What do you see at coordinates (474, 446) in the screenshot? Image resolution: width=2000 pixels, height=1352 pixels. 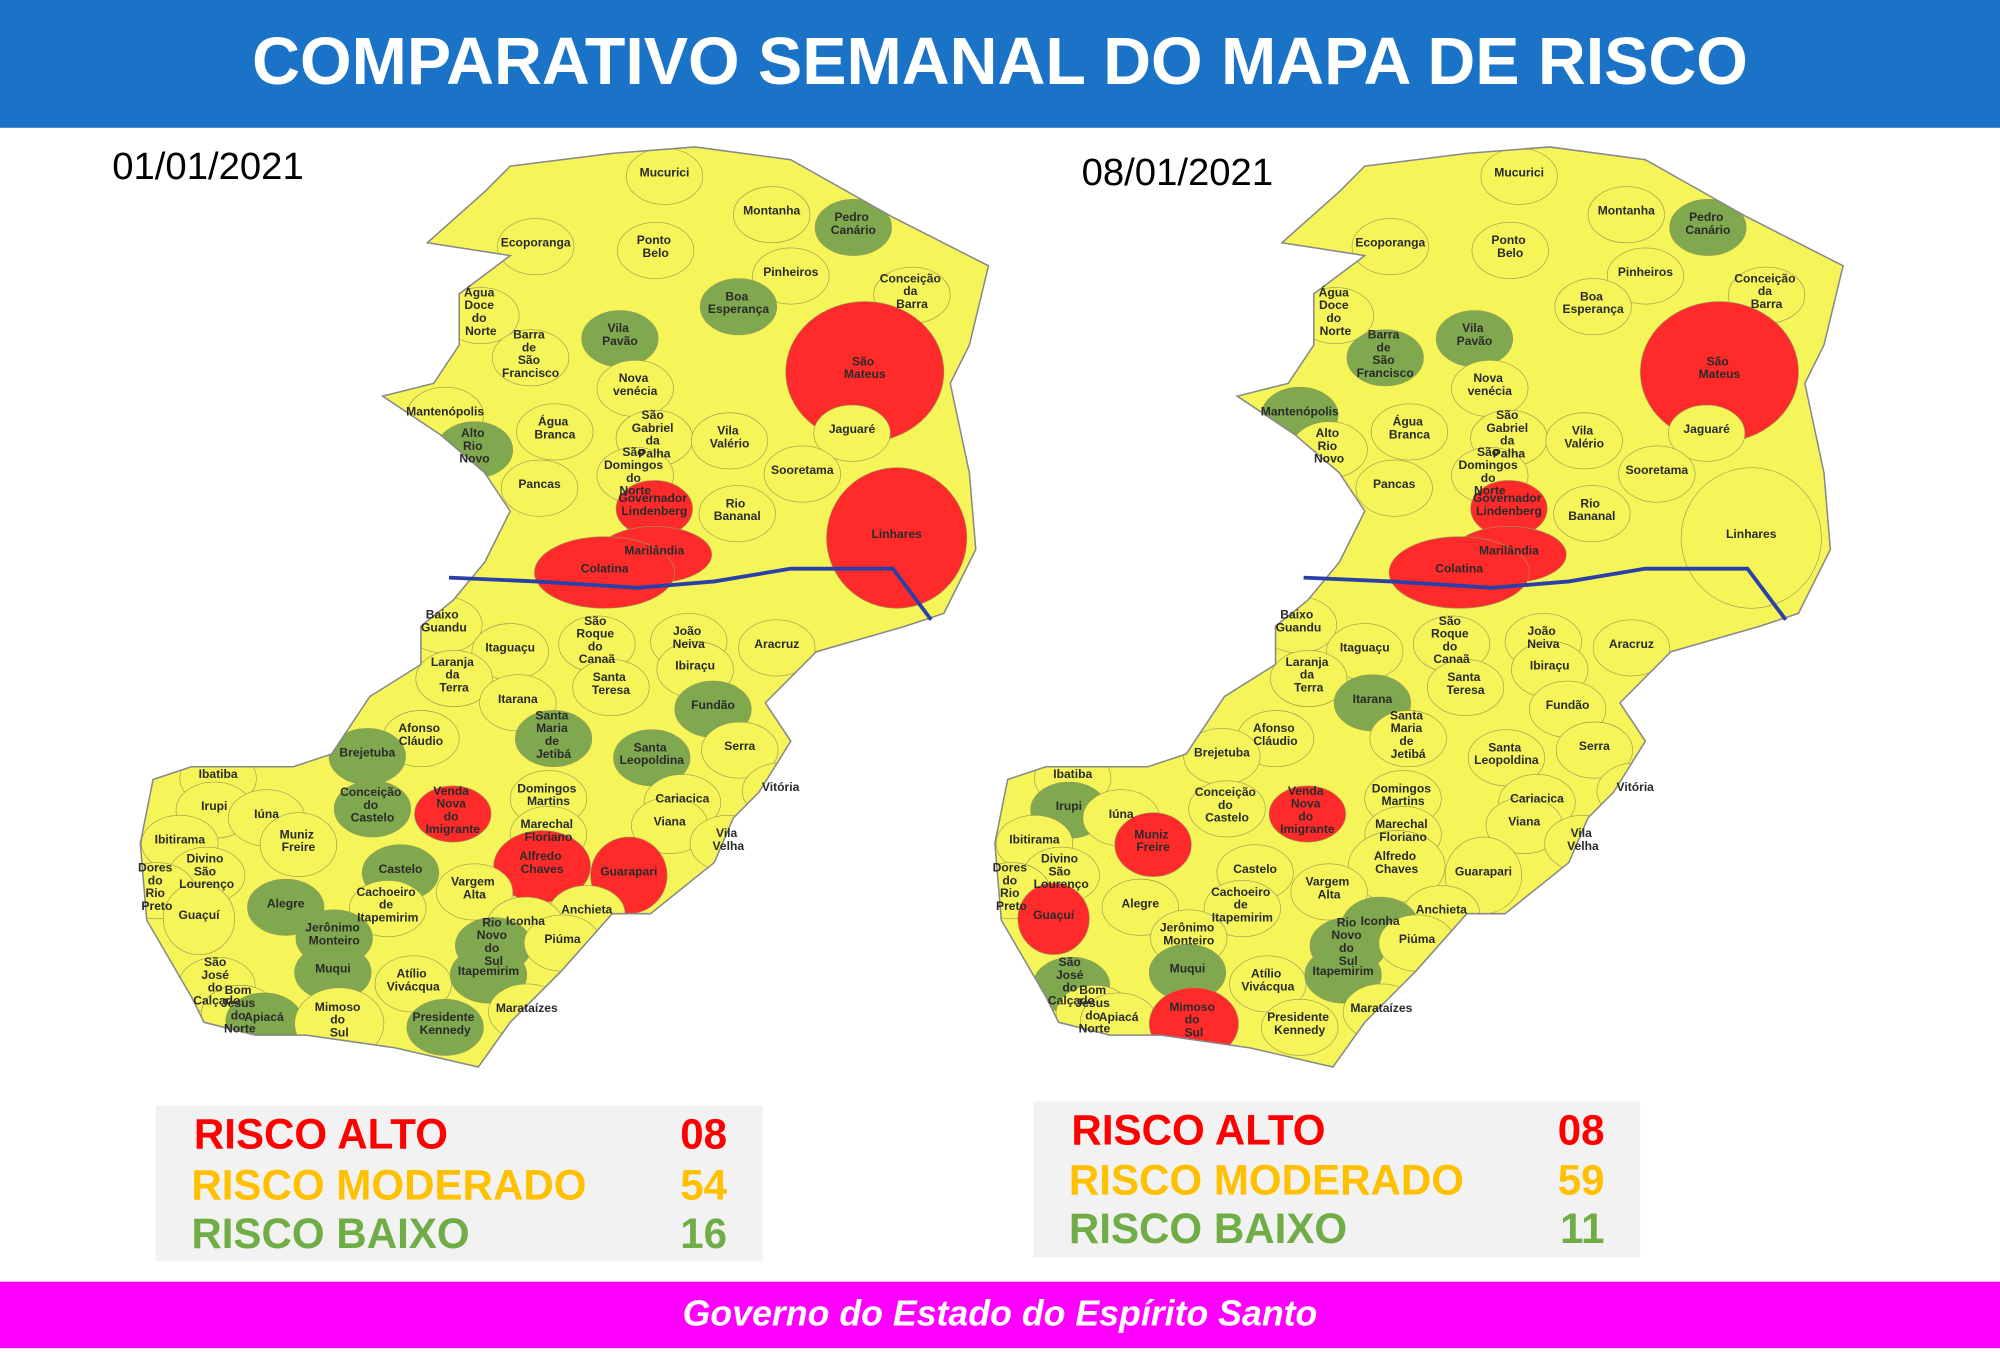 I see `municipality-label: Alto Rio Novo` at bounding box center [474, 446].